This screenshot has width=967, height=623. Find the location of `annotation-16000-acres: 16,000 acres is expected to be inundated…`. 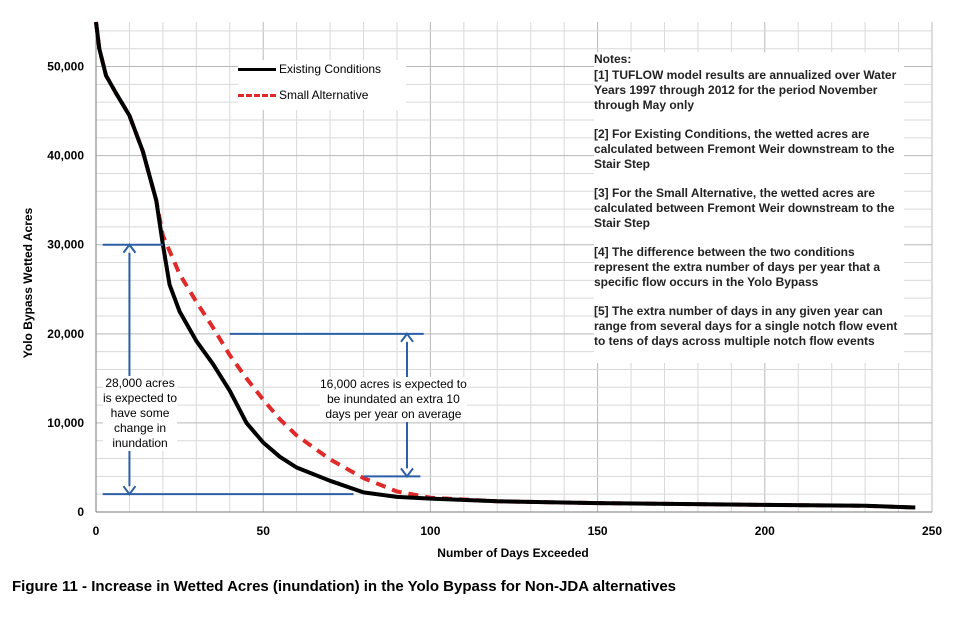

annotation-16000-acres: 16,000 acres is expected to be inundated… is located at coordinates (393, 399).